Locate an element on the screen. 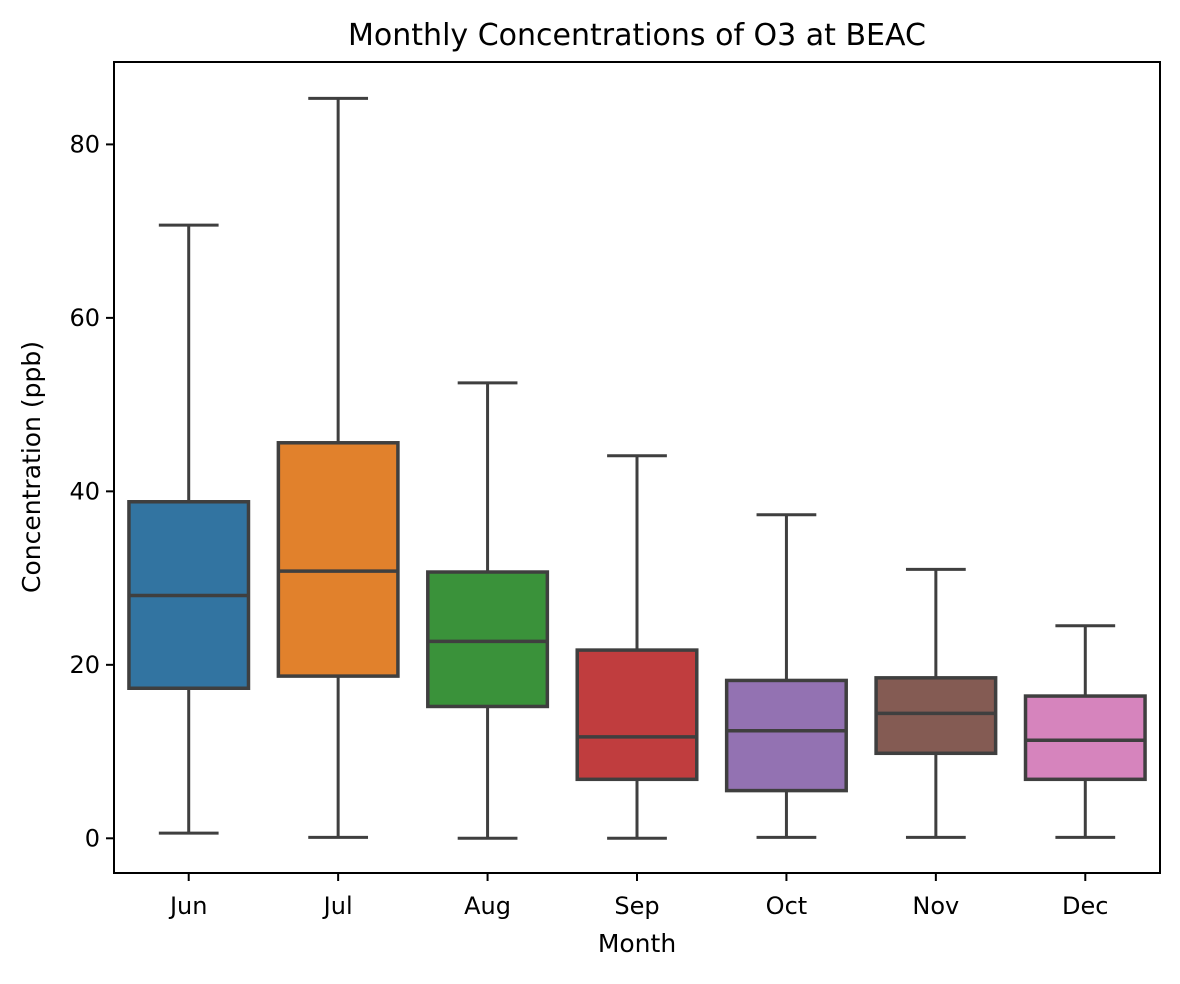 Image resolution: width=1180 pixels, height=984 pixels. y-tick-label: 80 is located at coordinates (84, 144).